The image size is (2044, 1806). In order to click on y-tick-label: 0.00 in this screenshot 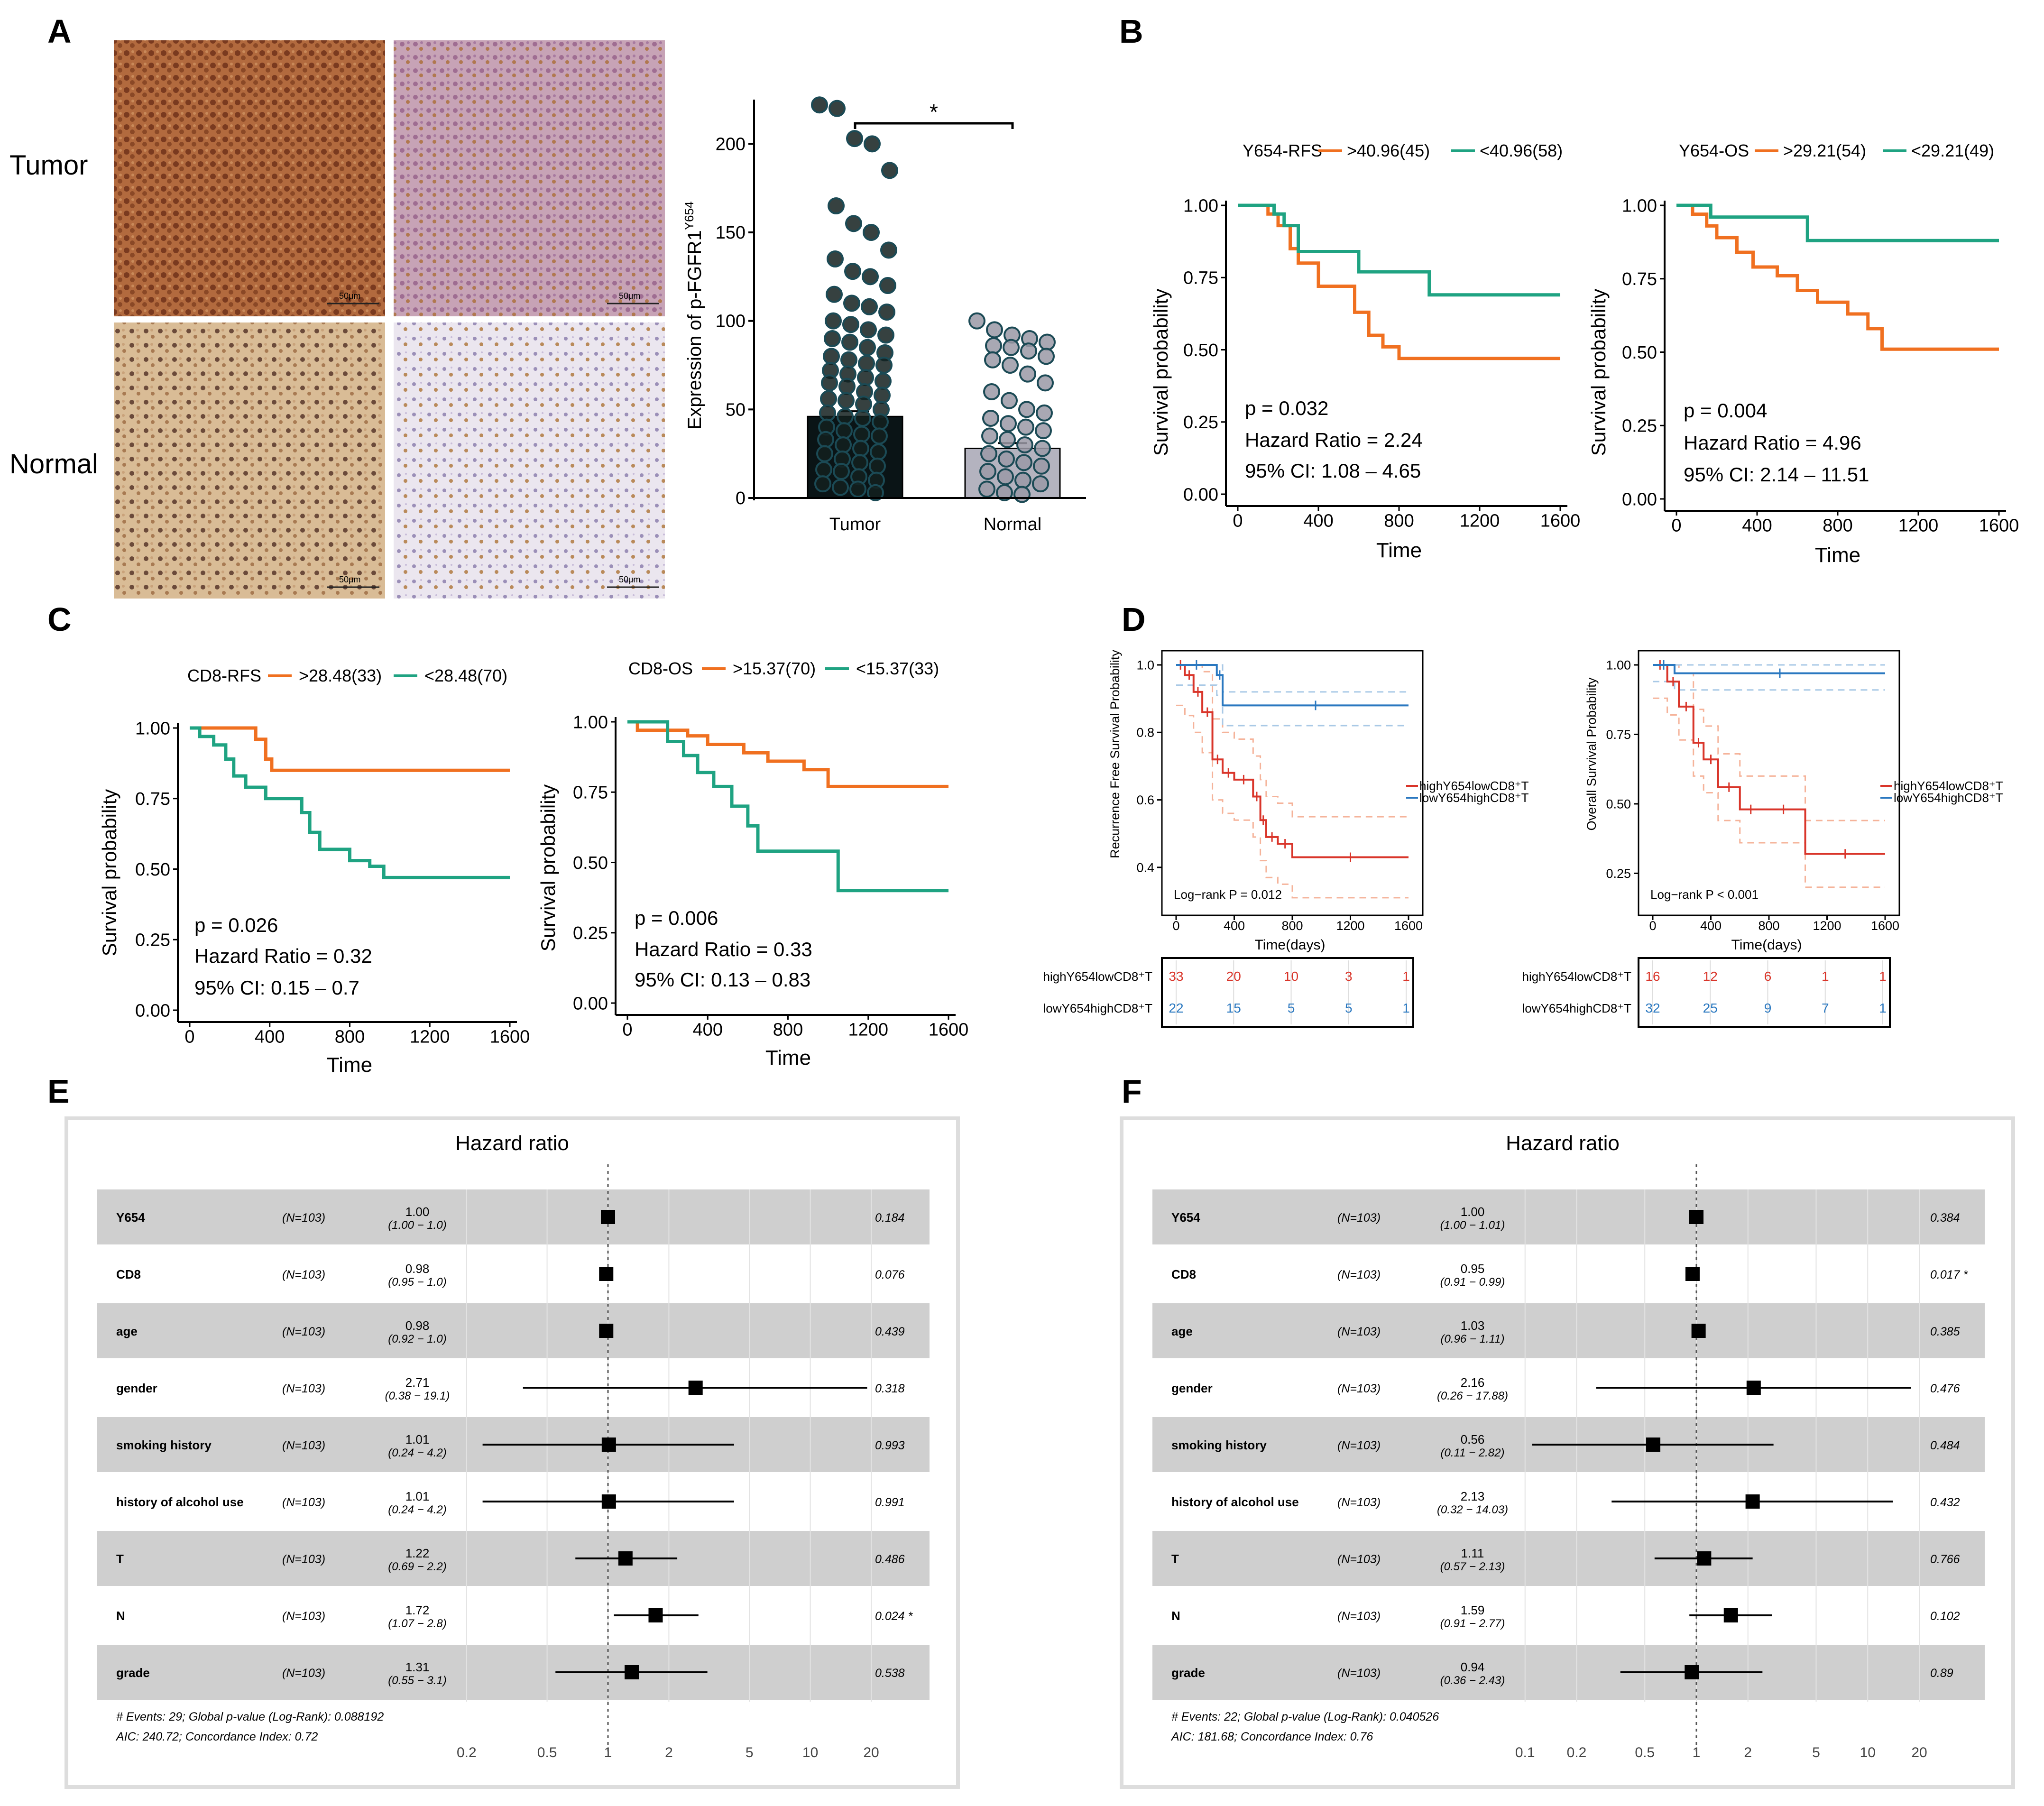, I will do `click(1200, 495)`.